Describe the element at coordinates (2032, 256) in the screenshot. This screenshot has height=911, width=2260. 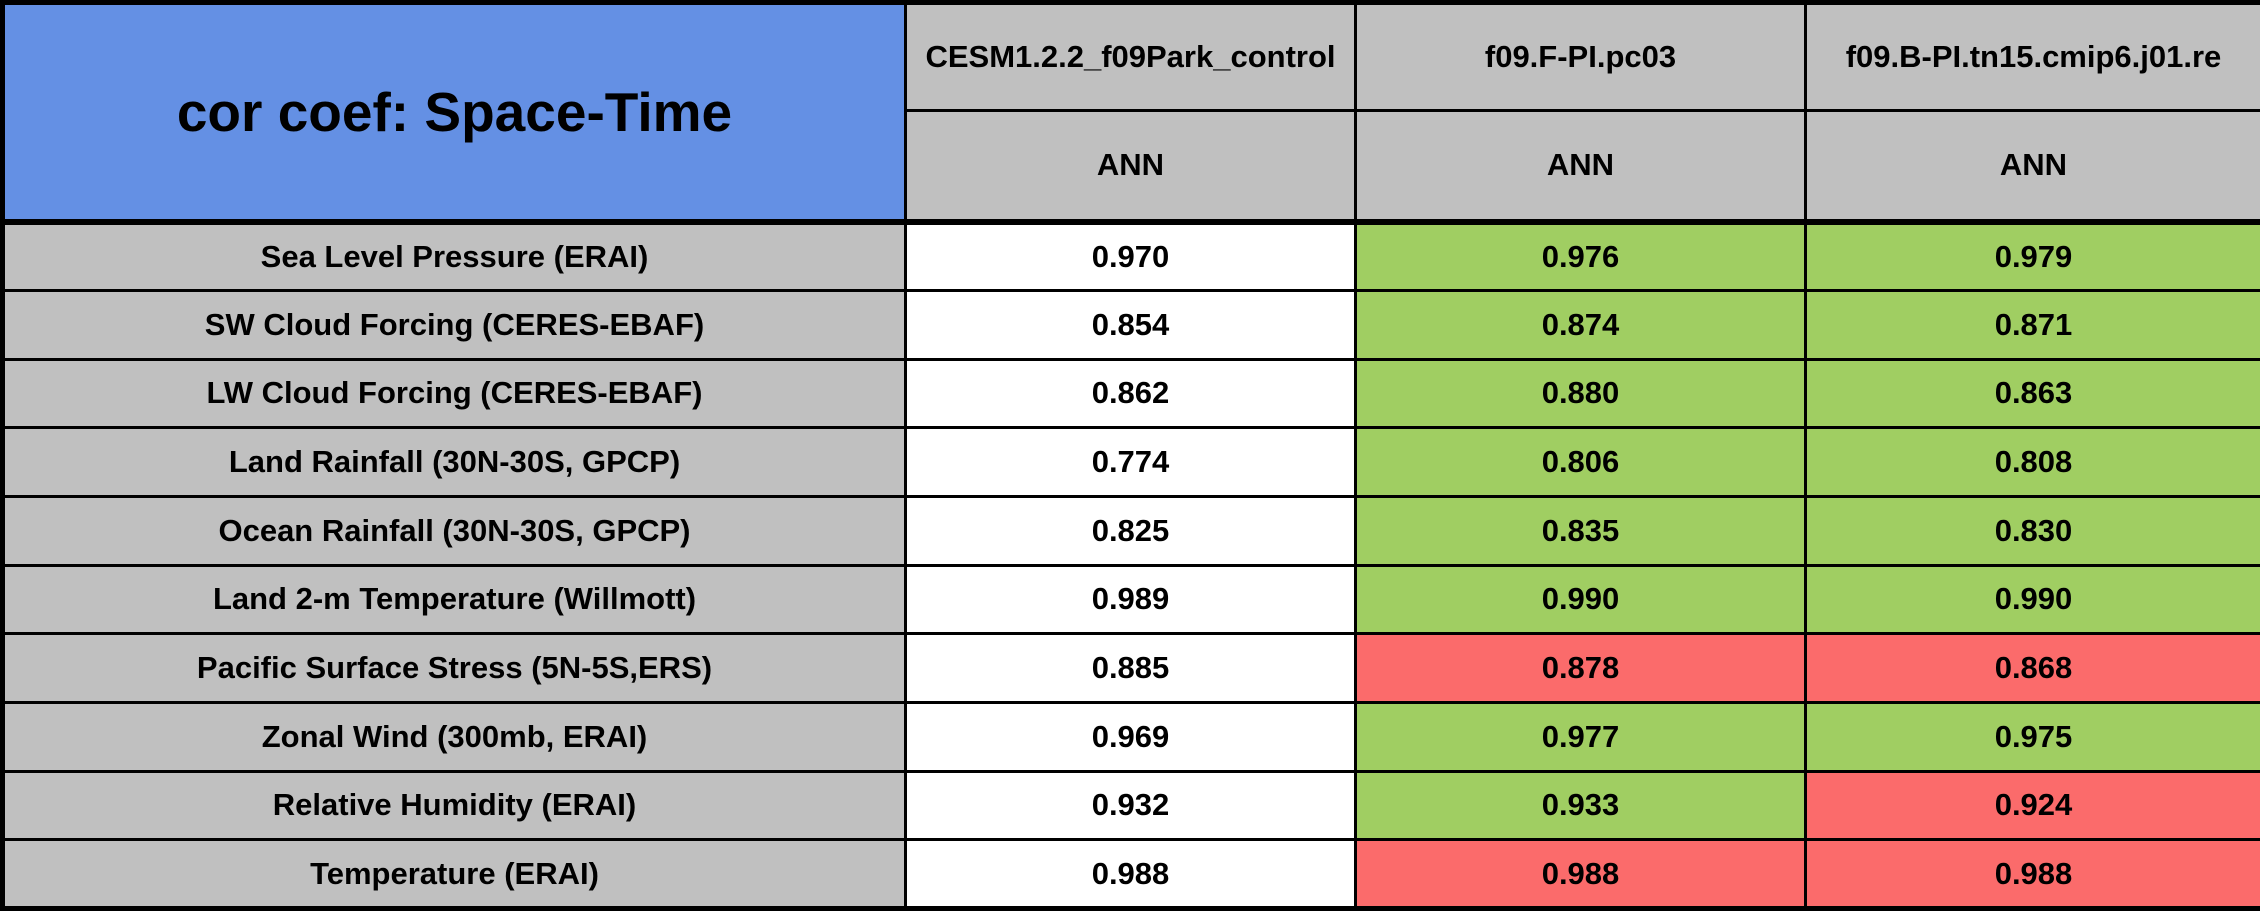
I see `correlation-value-cell: 0.979` at that location.